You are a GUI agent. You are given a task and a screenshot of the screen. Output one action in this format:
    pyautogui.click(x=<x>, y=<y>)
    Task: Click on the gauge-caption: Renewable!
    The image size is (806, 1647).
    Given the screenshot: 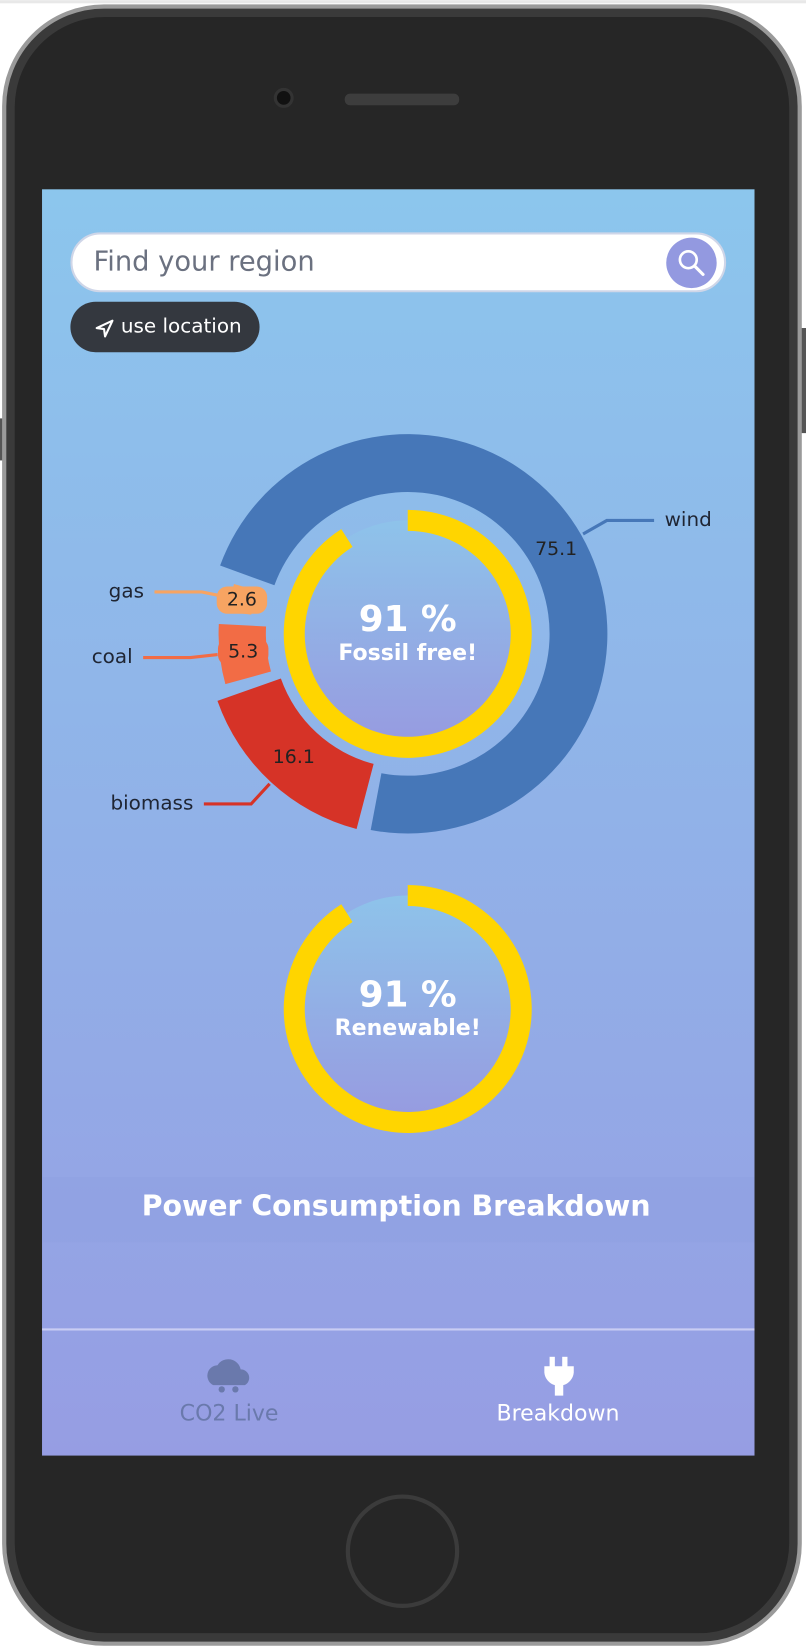 What is the action you would take?
    pyautogui.click(x=408, y=1028)
    